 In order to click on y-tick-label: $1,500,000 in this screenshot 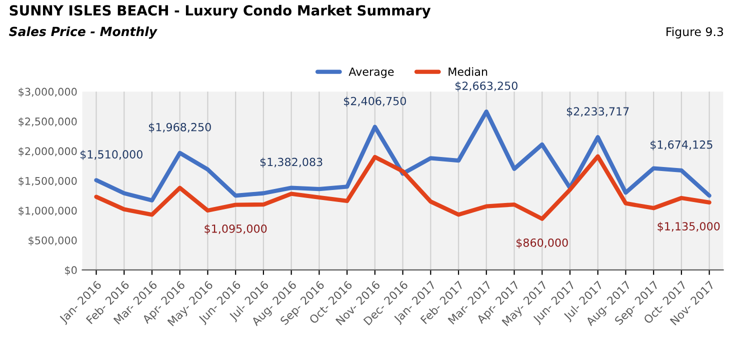, I will do `click(47, 181)`.